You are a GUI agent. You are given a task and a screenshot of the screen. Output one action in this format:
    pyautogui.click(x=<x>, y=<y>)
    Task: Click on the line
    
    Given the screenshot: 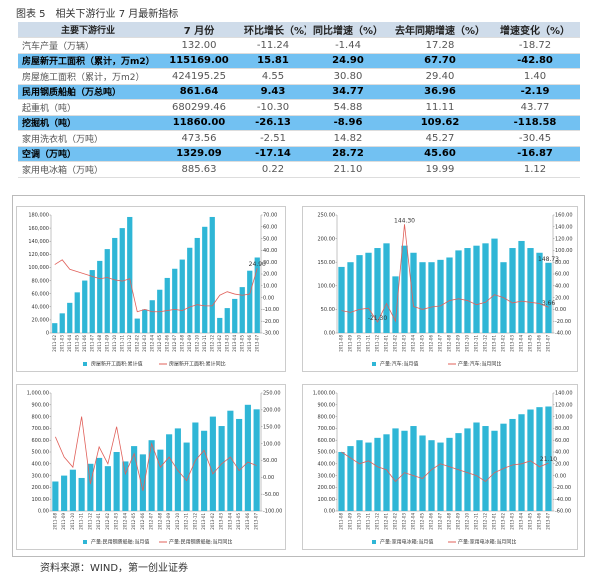 What is the action you would take?
    pyautogui.click(x=445, y=273)
    